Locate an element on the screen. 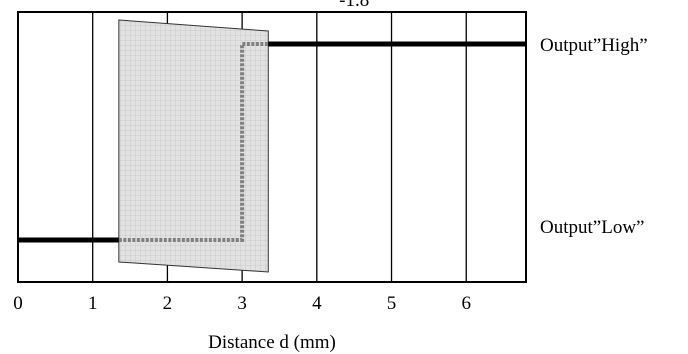 This screenshot has width=688, height=354. x-tick-label-3: 3 is located at coordinates (242, 303).